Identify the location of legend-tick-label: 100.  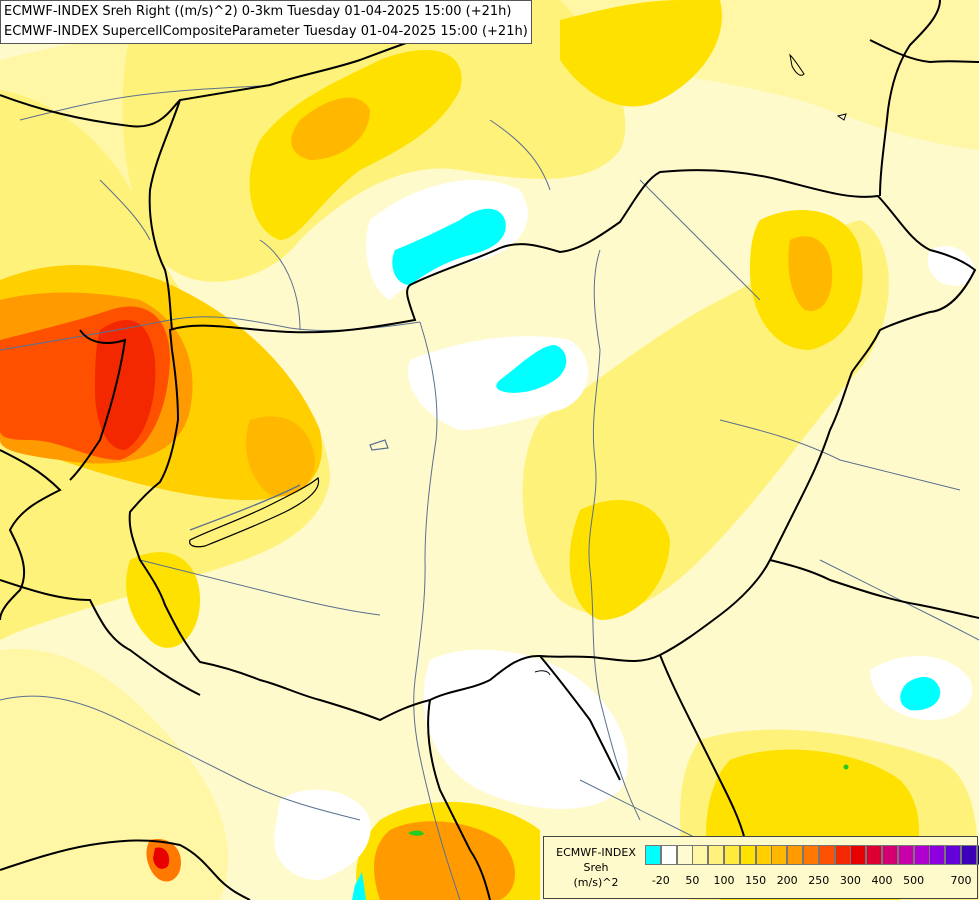
(724, 880).